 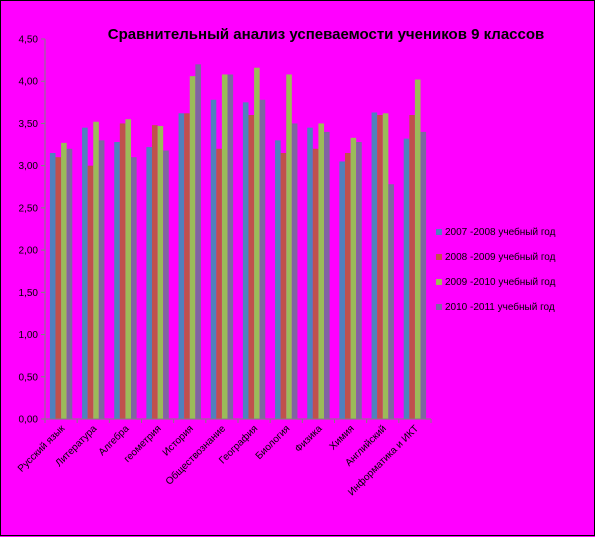 What do you see at coordinates (32, 230) in the screenshot?
I see `y-axis: 0,00 0,50 1,00 1,50 2,00 2,50 3,00 3,50 4,00 4,50` at bounding box center [32, 230].